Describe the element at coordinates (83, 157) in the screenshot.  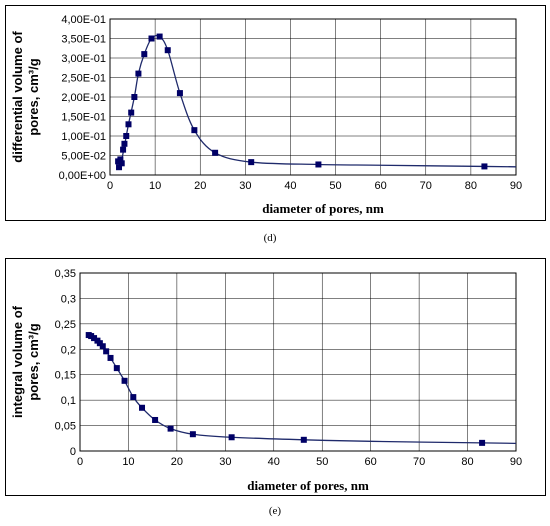
I see `y-tick-label: 5,00E-02` at that location.